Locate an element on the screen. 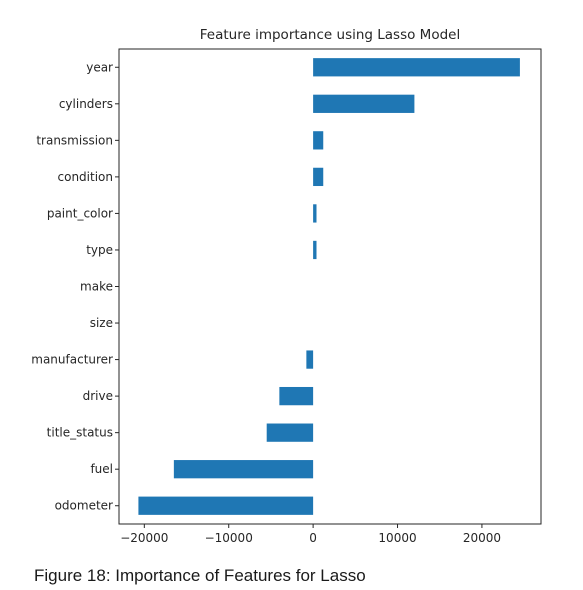  y-tick-label-size: size is located at coordinates (101, 323).